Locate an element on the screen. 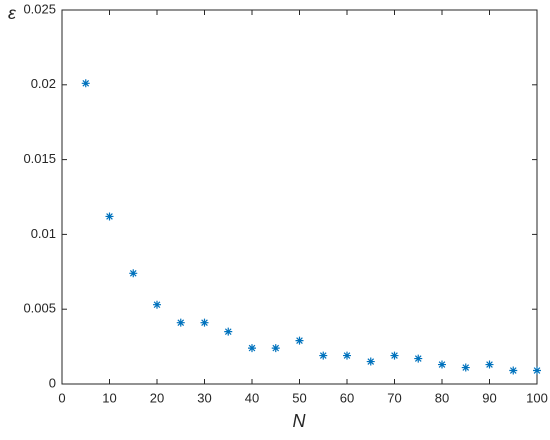 This screenshot has height=440, width=550. y-tick-label: 0.015 is located at coordinates (39, 158).